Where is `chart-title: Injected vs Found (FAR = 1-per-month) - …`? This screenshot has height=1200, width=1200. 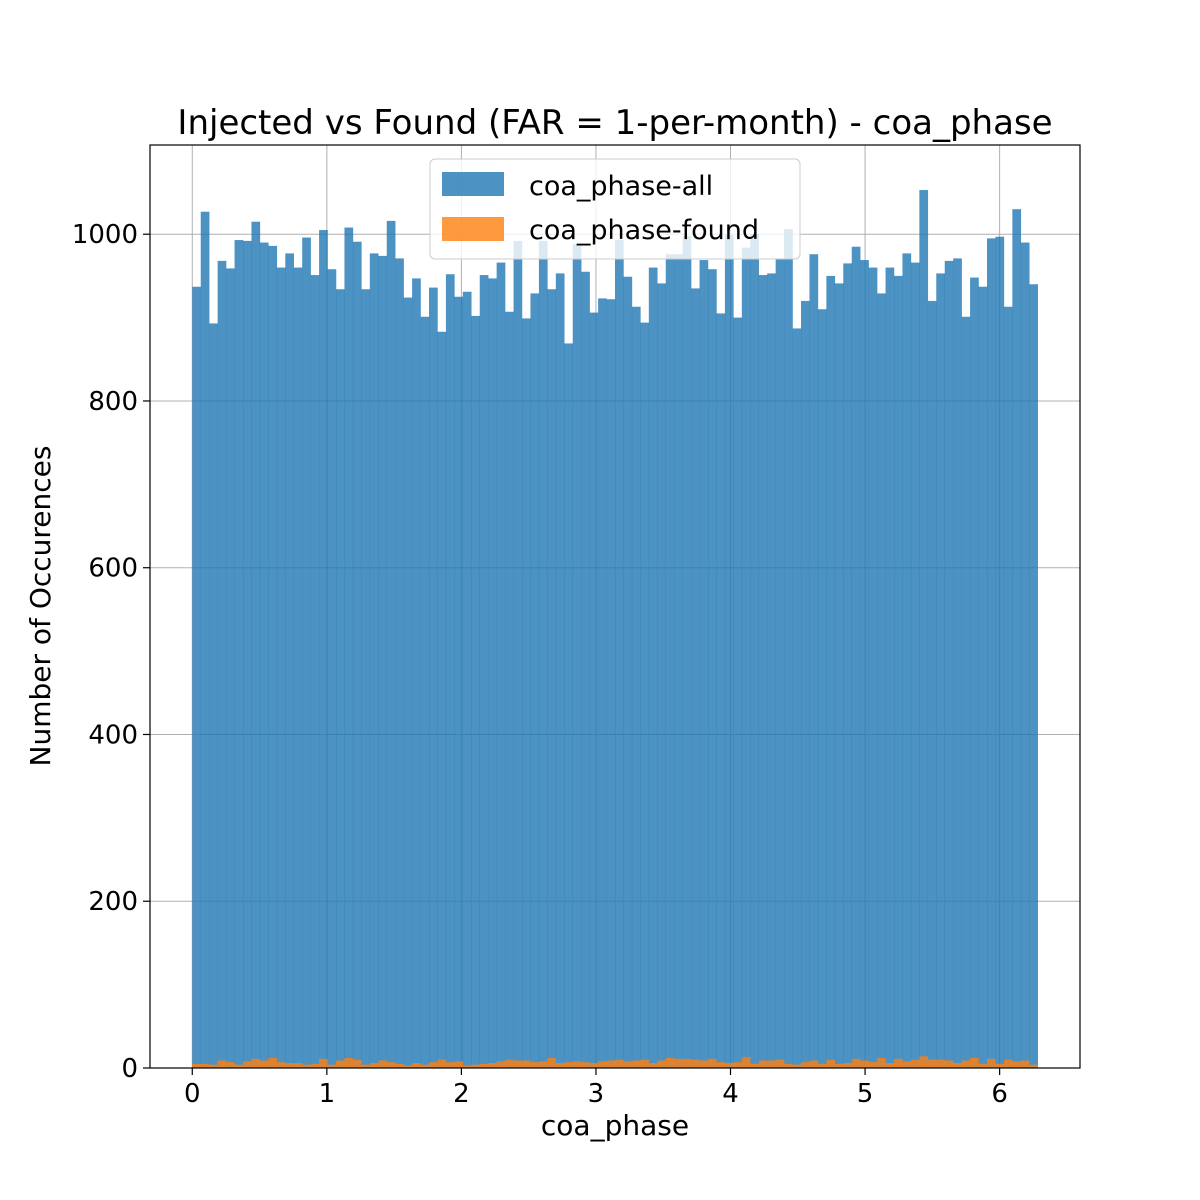
chart-title: Injected vs Found (FAR = 1-per-month) - … is located at coordinates (614, 123).